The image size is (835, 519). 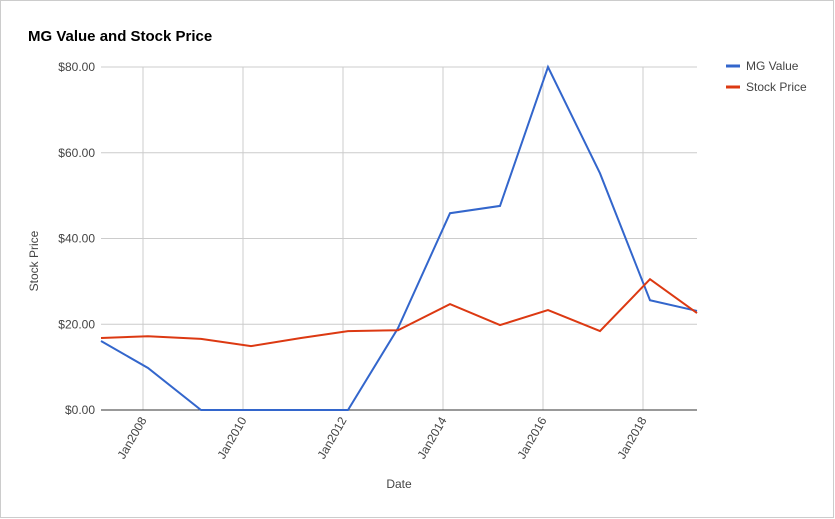 I want to click on series-line, so click(x=399, y=312).